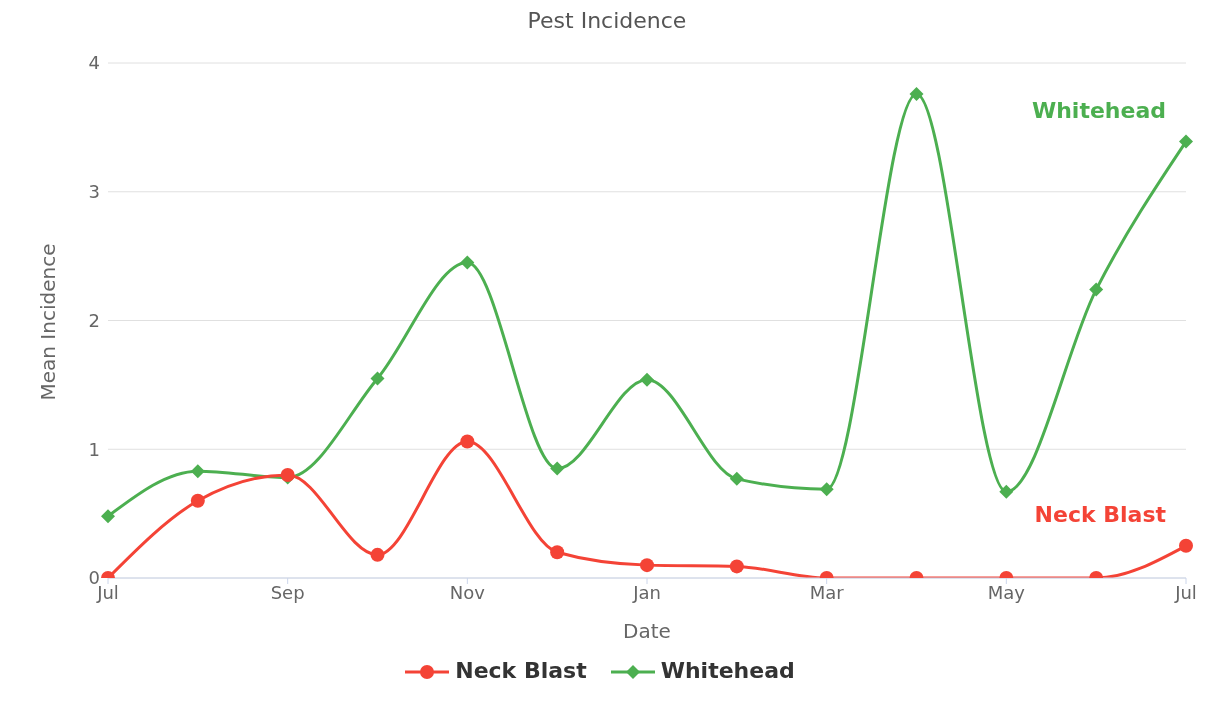 Image resolution: width=1214 pixels, height=706 pixels. What do you see at coordinates (1185, 592) in the screenshot?
I see `x-tick-label: Jul` at bounding box center [1185, 592].